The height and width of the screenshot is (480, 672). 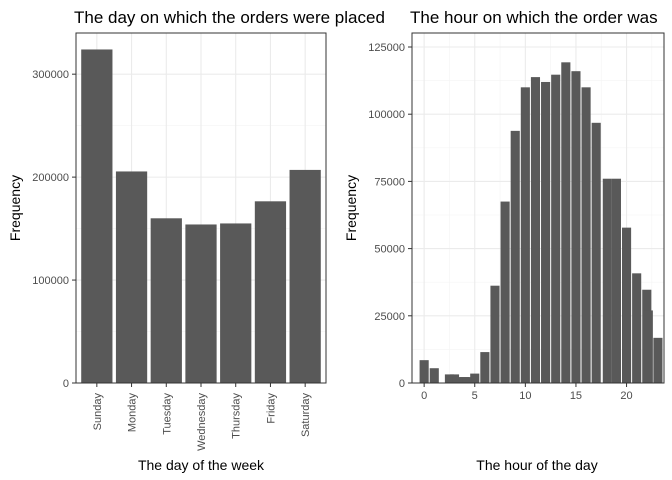 I want to click on x-tick-label: Friday, so click(x=271, y=408).